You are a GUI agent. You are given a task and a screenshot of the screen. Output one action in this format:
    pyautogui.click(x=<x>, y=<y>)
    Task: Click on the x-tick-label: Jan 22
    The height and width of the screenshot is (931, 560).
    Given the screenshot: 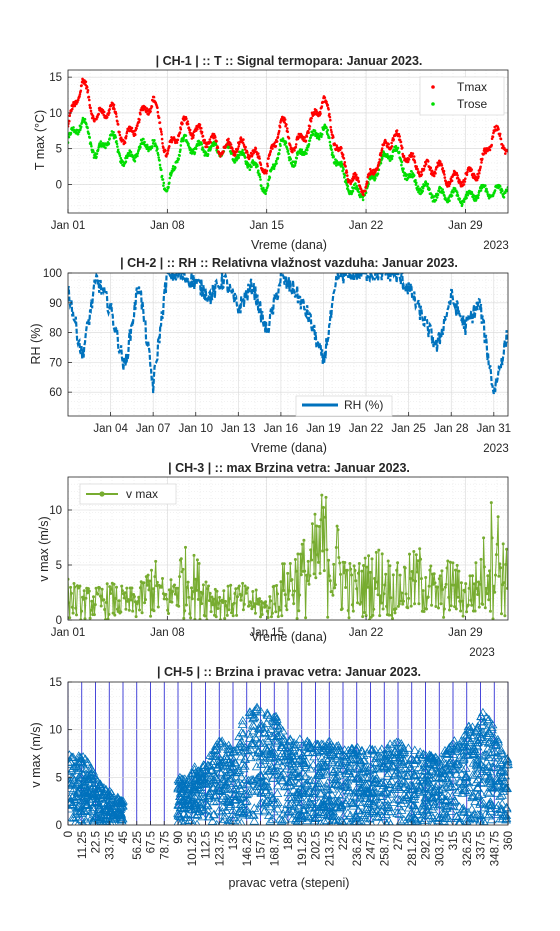 What is the action you would take?
    pyautogui.click(x=366, y=226)
    